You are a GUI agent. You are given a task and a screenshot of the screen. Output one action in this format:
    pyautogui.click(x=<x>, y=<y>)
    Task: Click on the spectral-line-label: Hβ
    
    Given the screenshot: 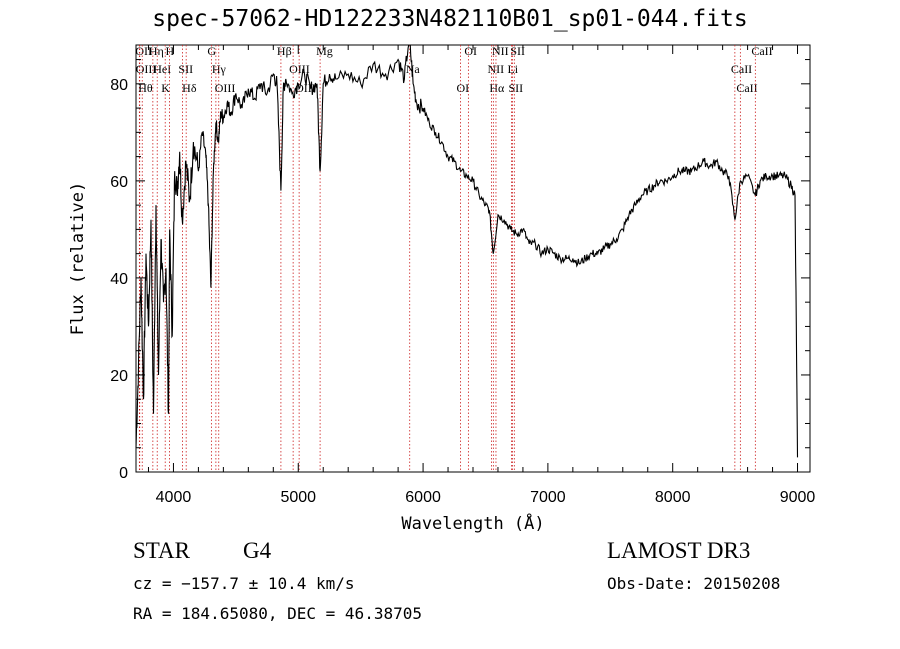 What is the action you would take?
    pyautogui.click(x=284, y=51)
    